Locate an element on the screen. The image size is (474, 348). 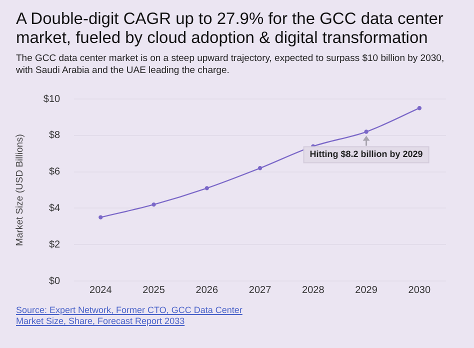
x-tick-label: 2025 is located at coordinates (154, 290).